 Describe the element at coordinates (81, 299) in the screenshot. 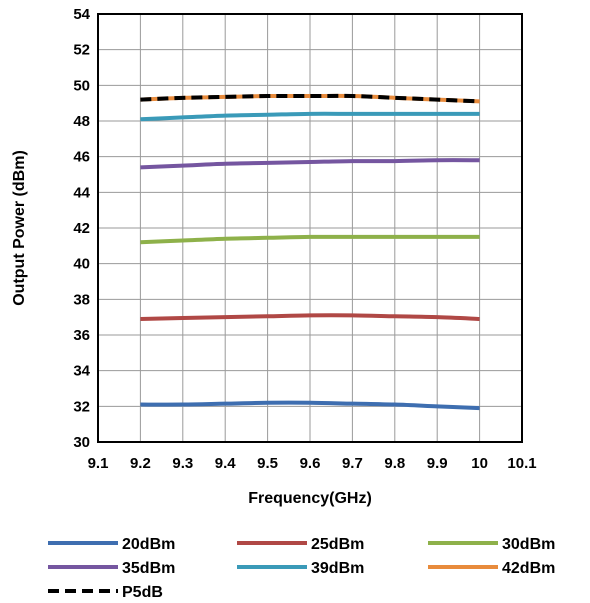

I see `y-tick-label: 38` at that location.